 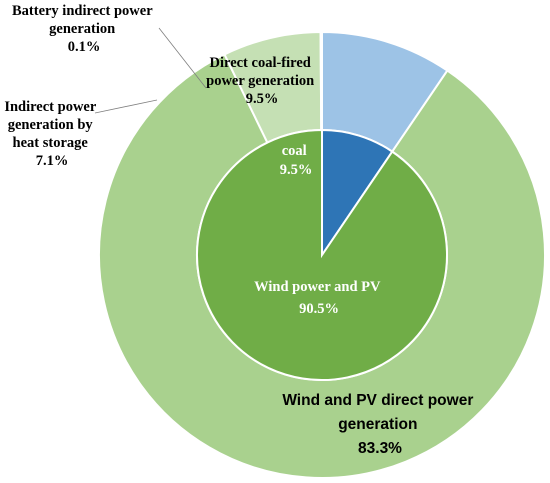 I want to click on outer-slice-battery-indirect-power-generation, so click(x=321, y=81).